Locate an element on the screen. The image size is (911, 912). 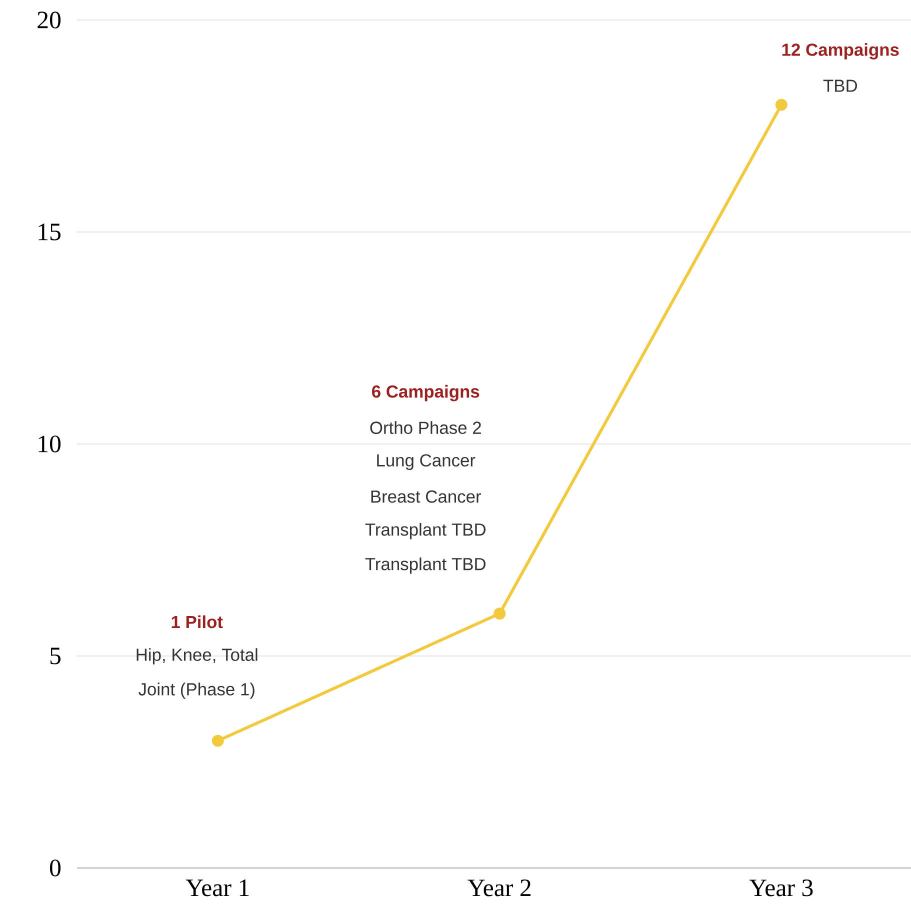
annotation: Ortho Phase 2 is located at coordinates (425, 427).